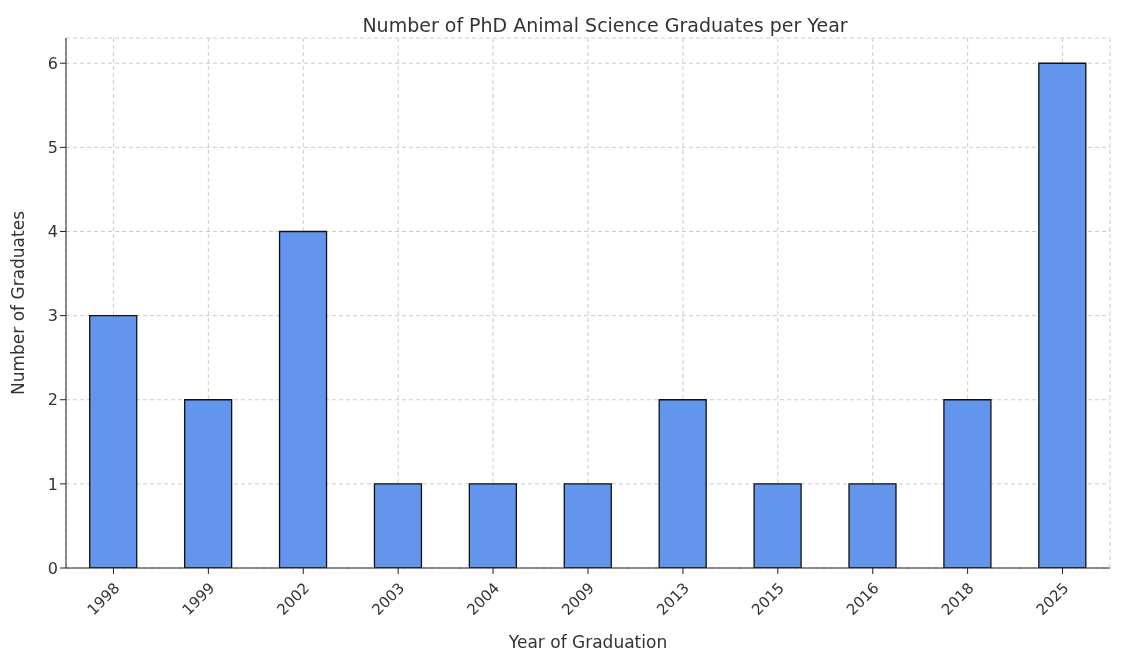 The image size is (1124, 666). I want to click on y-tick-label: 6, so click(52, 63).